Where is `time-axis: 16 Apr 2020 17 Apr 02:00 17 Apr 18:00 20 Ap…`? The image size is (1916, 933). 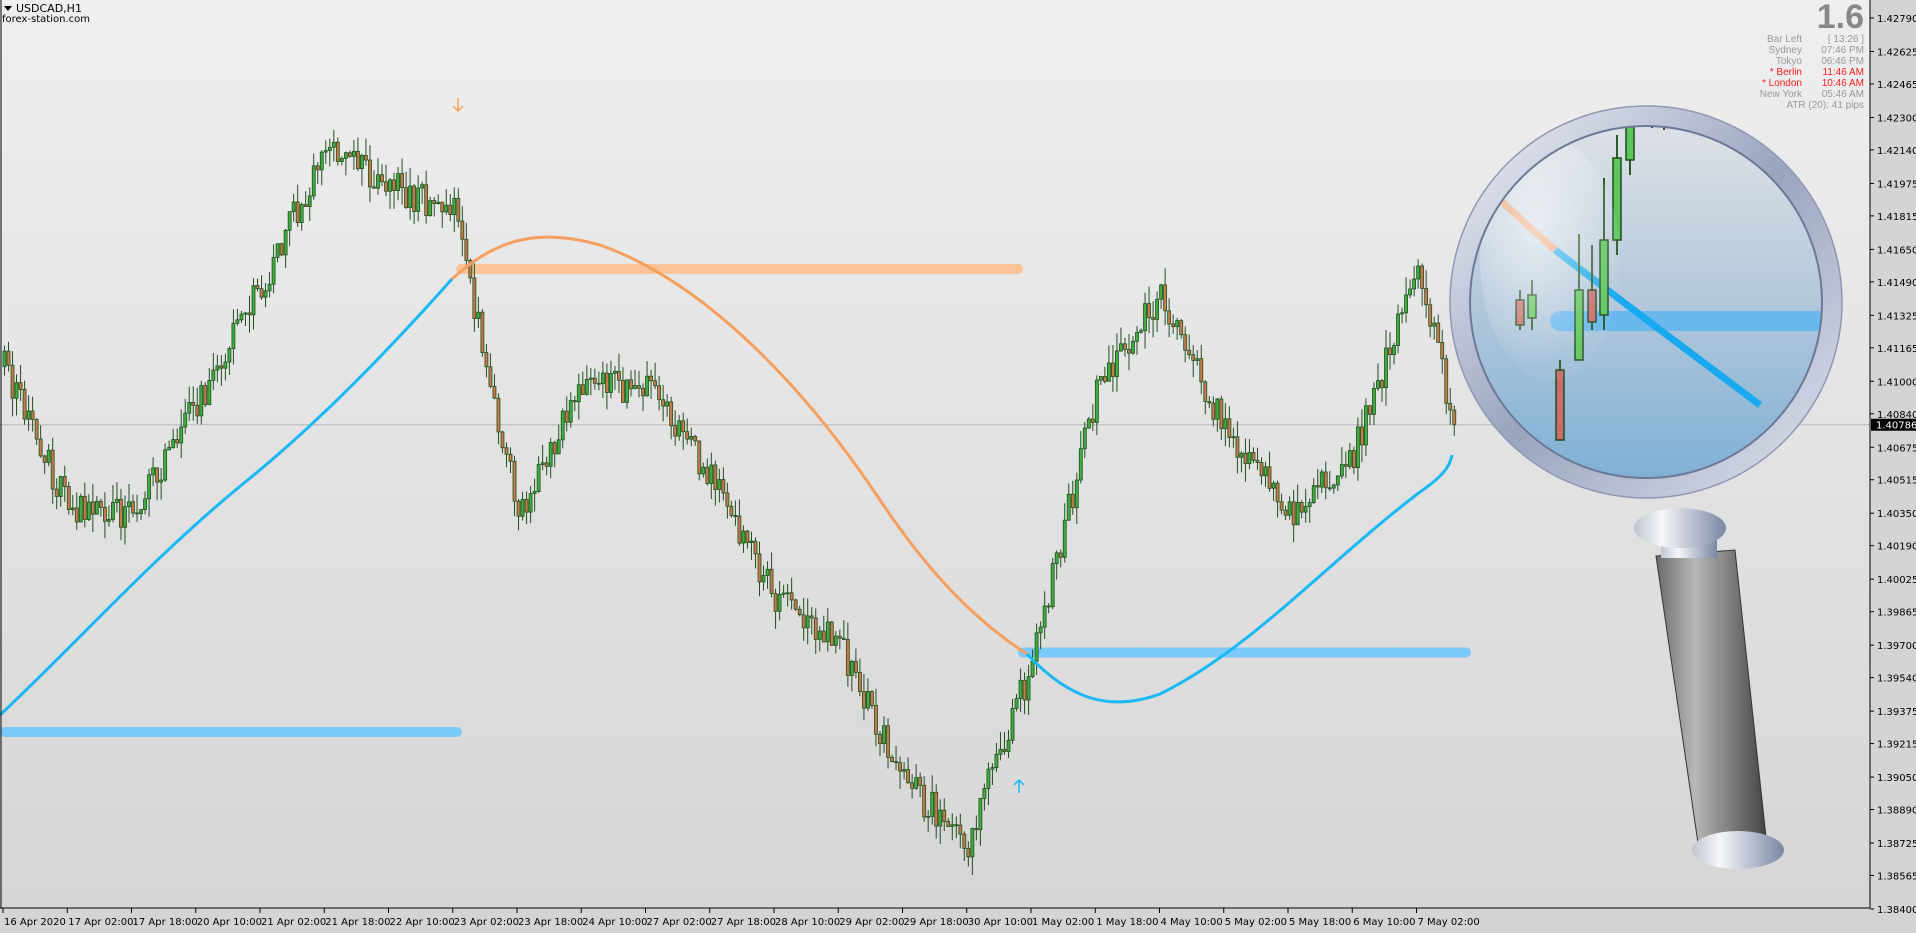 time-axis: 16 Apr 2020 17 Apr 02:00 17 Apr 18:00 20 Ap… is located at coordinates (741, 918).